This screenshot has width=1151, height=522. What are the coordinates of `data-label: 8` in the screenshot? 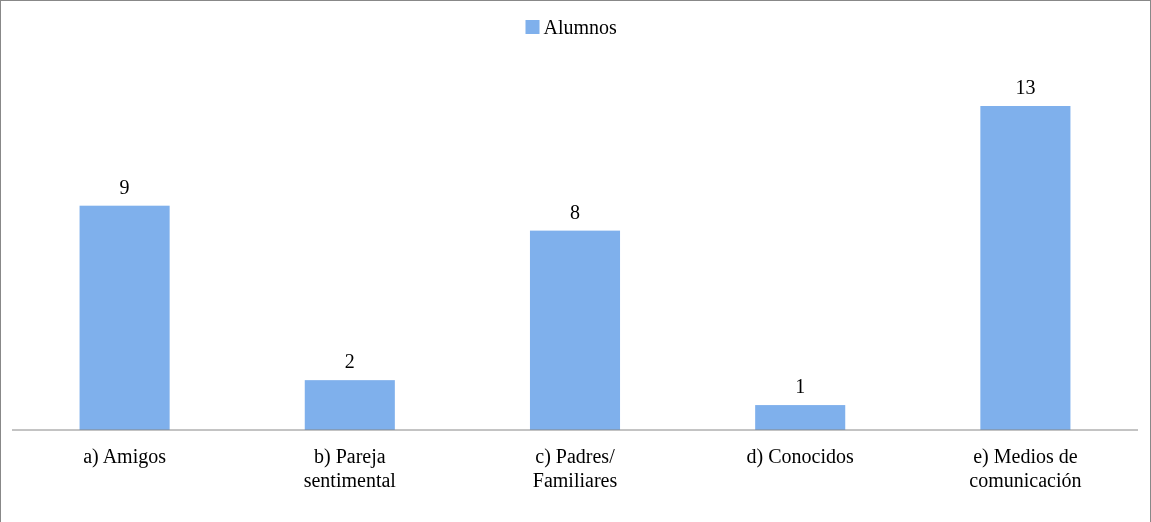 It's located at (575, 211).